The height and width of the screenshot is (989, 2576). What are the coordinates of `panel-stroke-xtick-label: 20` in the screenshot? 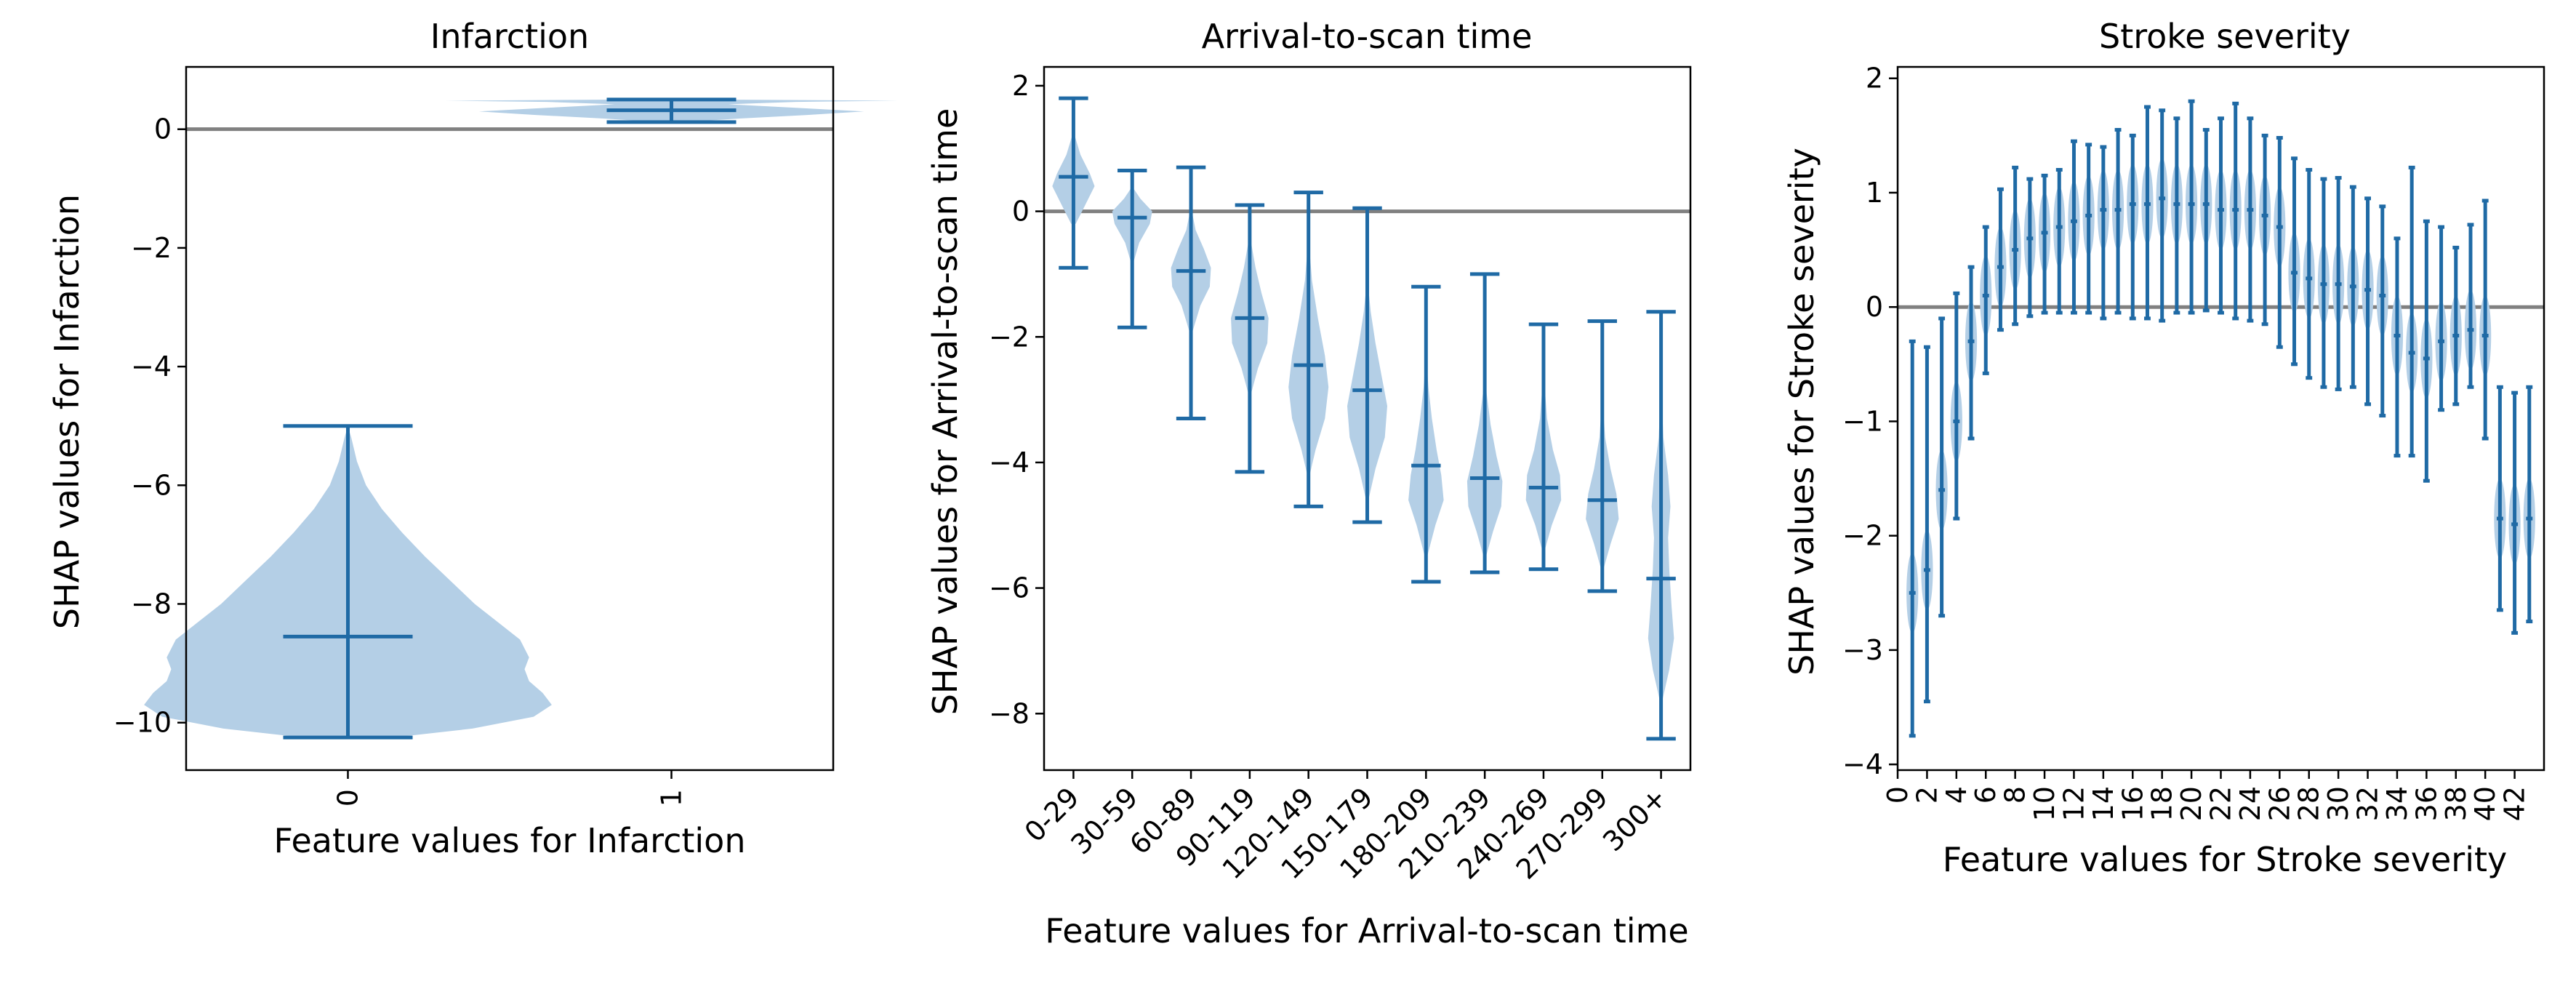 It's located at (2191, 803).